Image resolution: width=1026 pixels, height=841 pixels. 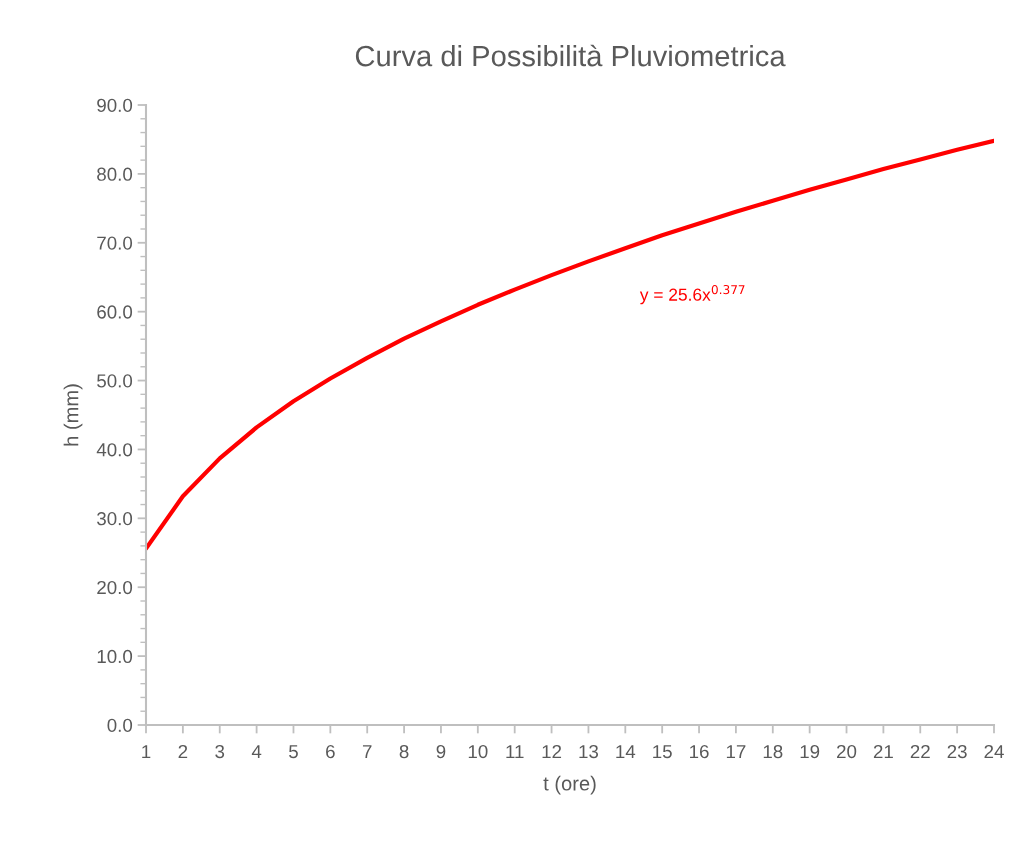 I want to click on y-tick-label: 50.0, so click(x=115, y=381).